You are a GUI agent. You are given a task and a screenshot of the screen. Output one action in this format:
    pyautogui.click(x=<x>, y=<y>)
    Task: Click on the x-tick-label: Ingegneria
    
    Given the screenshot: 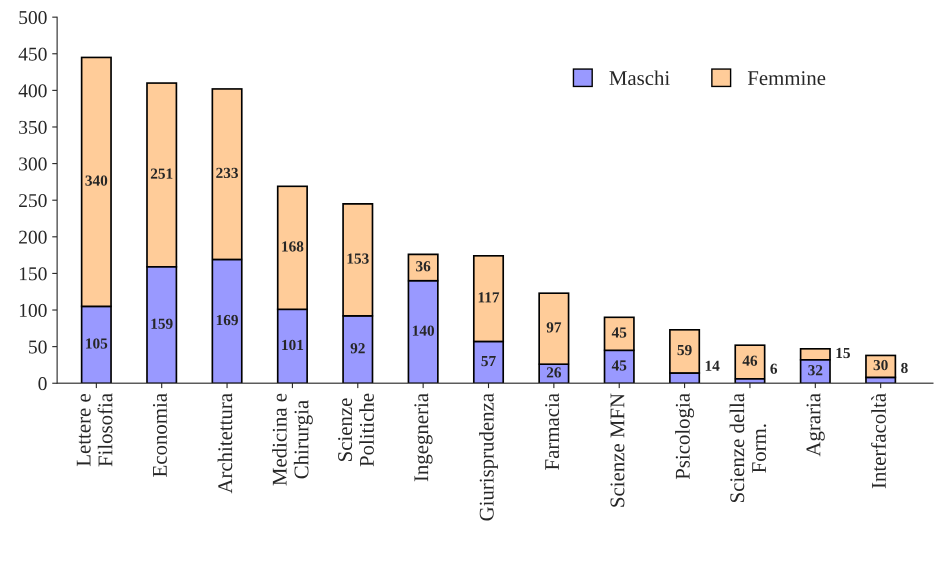 What is the action you would take?
    pyautogui.click(x=423, y=437)
    